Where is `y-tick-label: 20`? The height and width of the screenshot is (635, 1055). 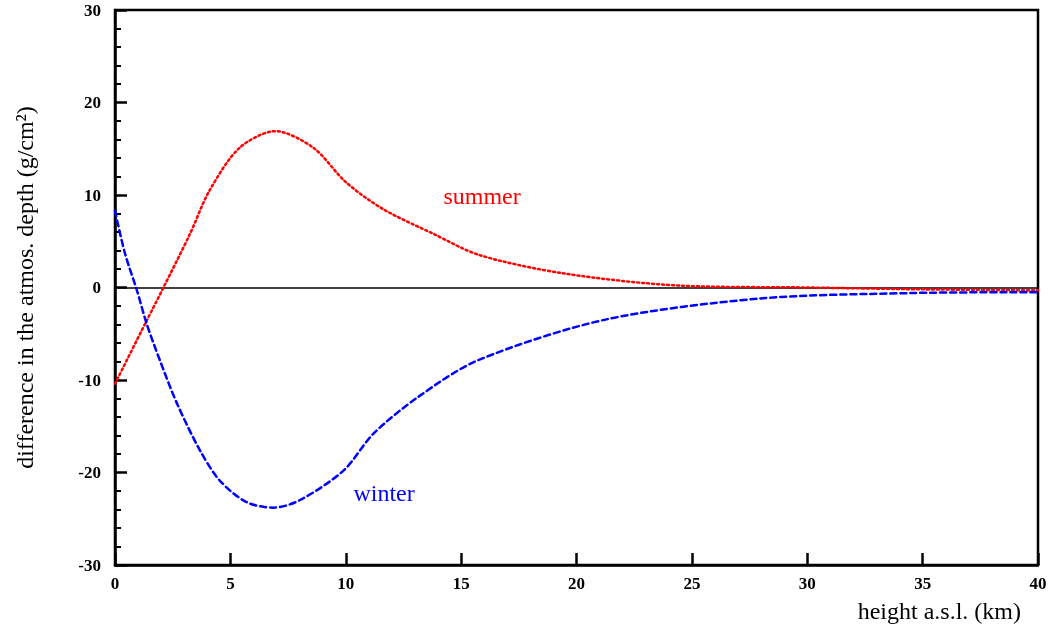
y-tick-label: 20 is located at coordinates (92, 102).